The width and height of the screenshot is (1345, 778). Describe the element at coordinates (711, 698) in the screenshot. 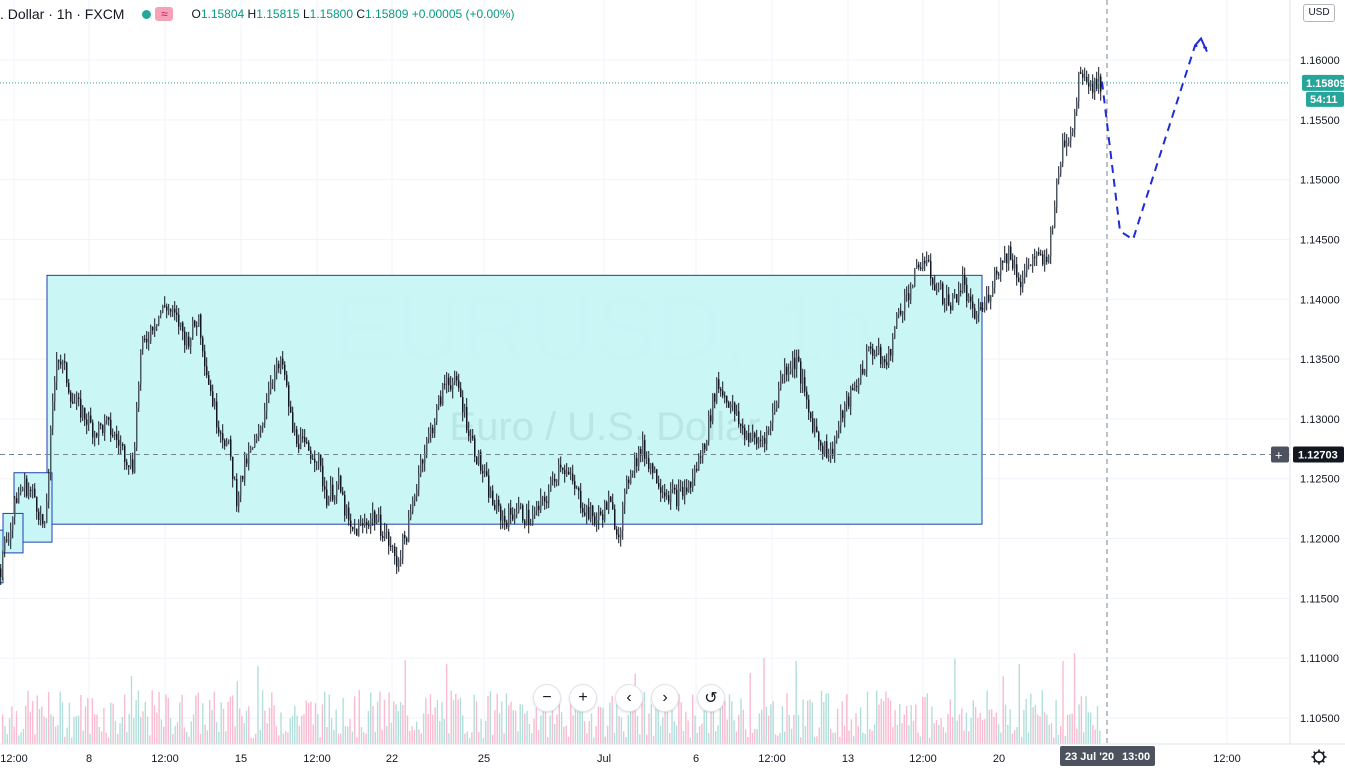

I see `reset-icon: ↺` at that location.